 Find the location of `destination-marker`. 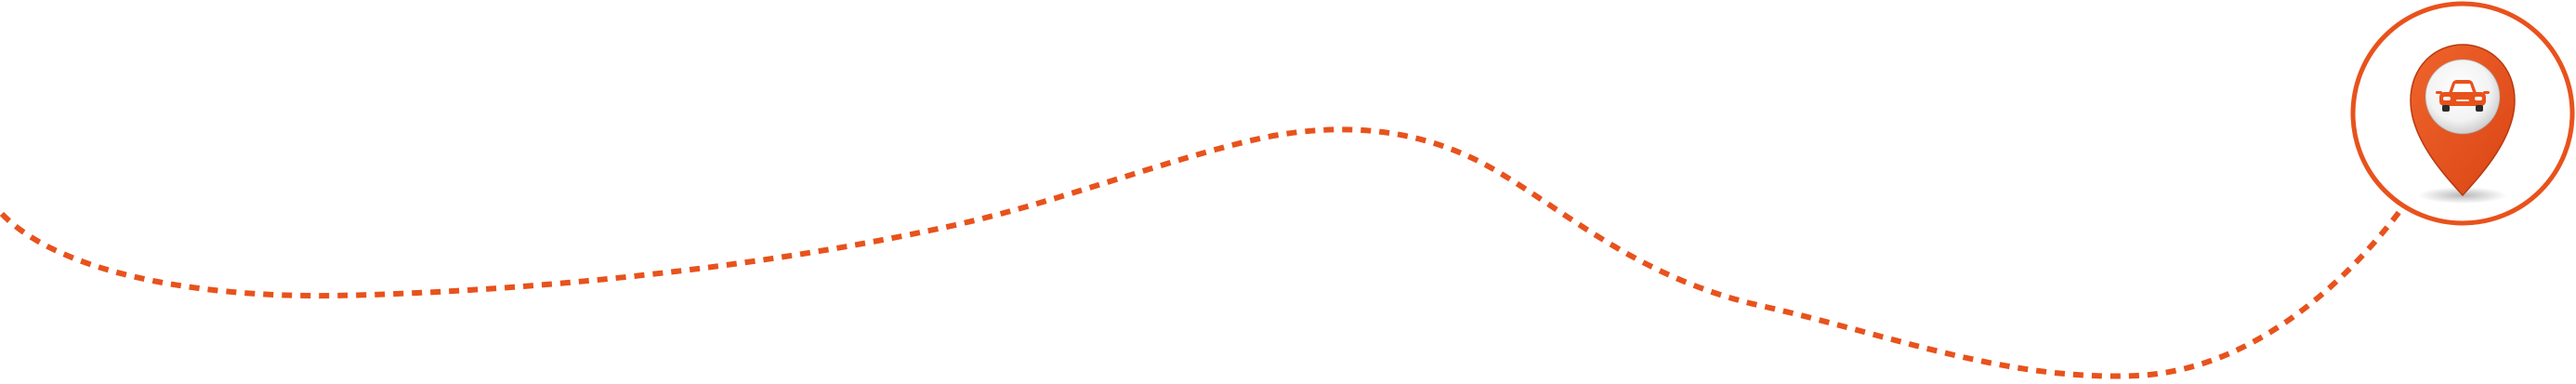

destination-marker is located at coordinates (2462, 113).